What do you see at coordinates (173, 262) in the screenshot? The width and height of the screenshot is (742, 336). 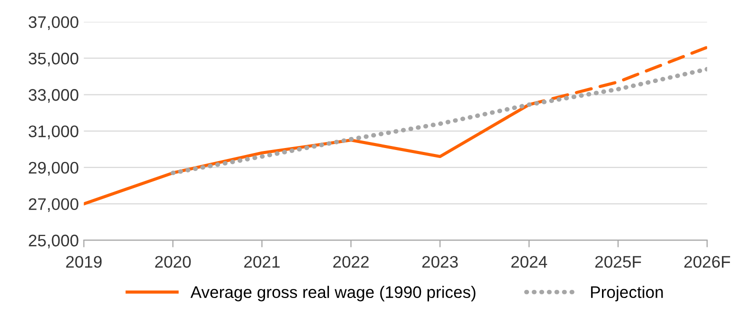 I see `x-tick-label: 2020` at bounding box center [173, 262].